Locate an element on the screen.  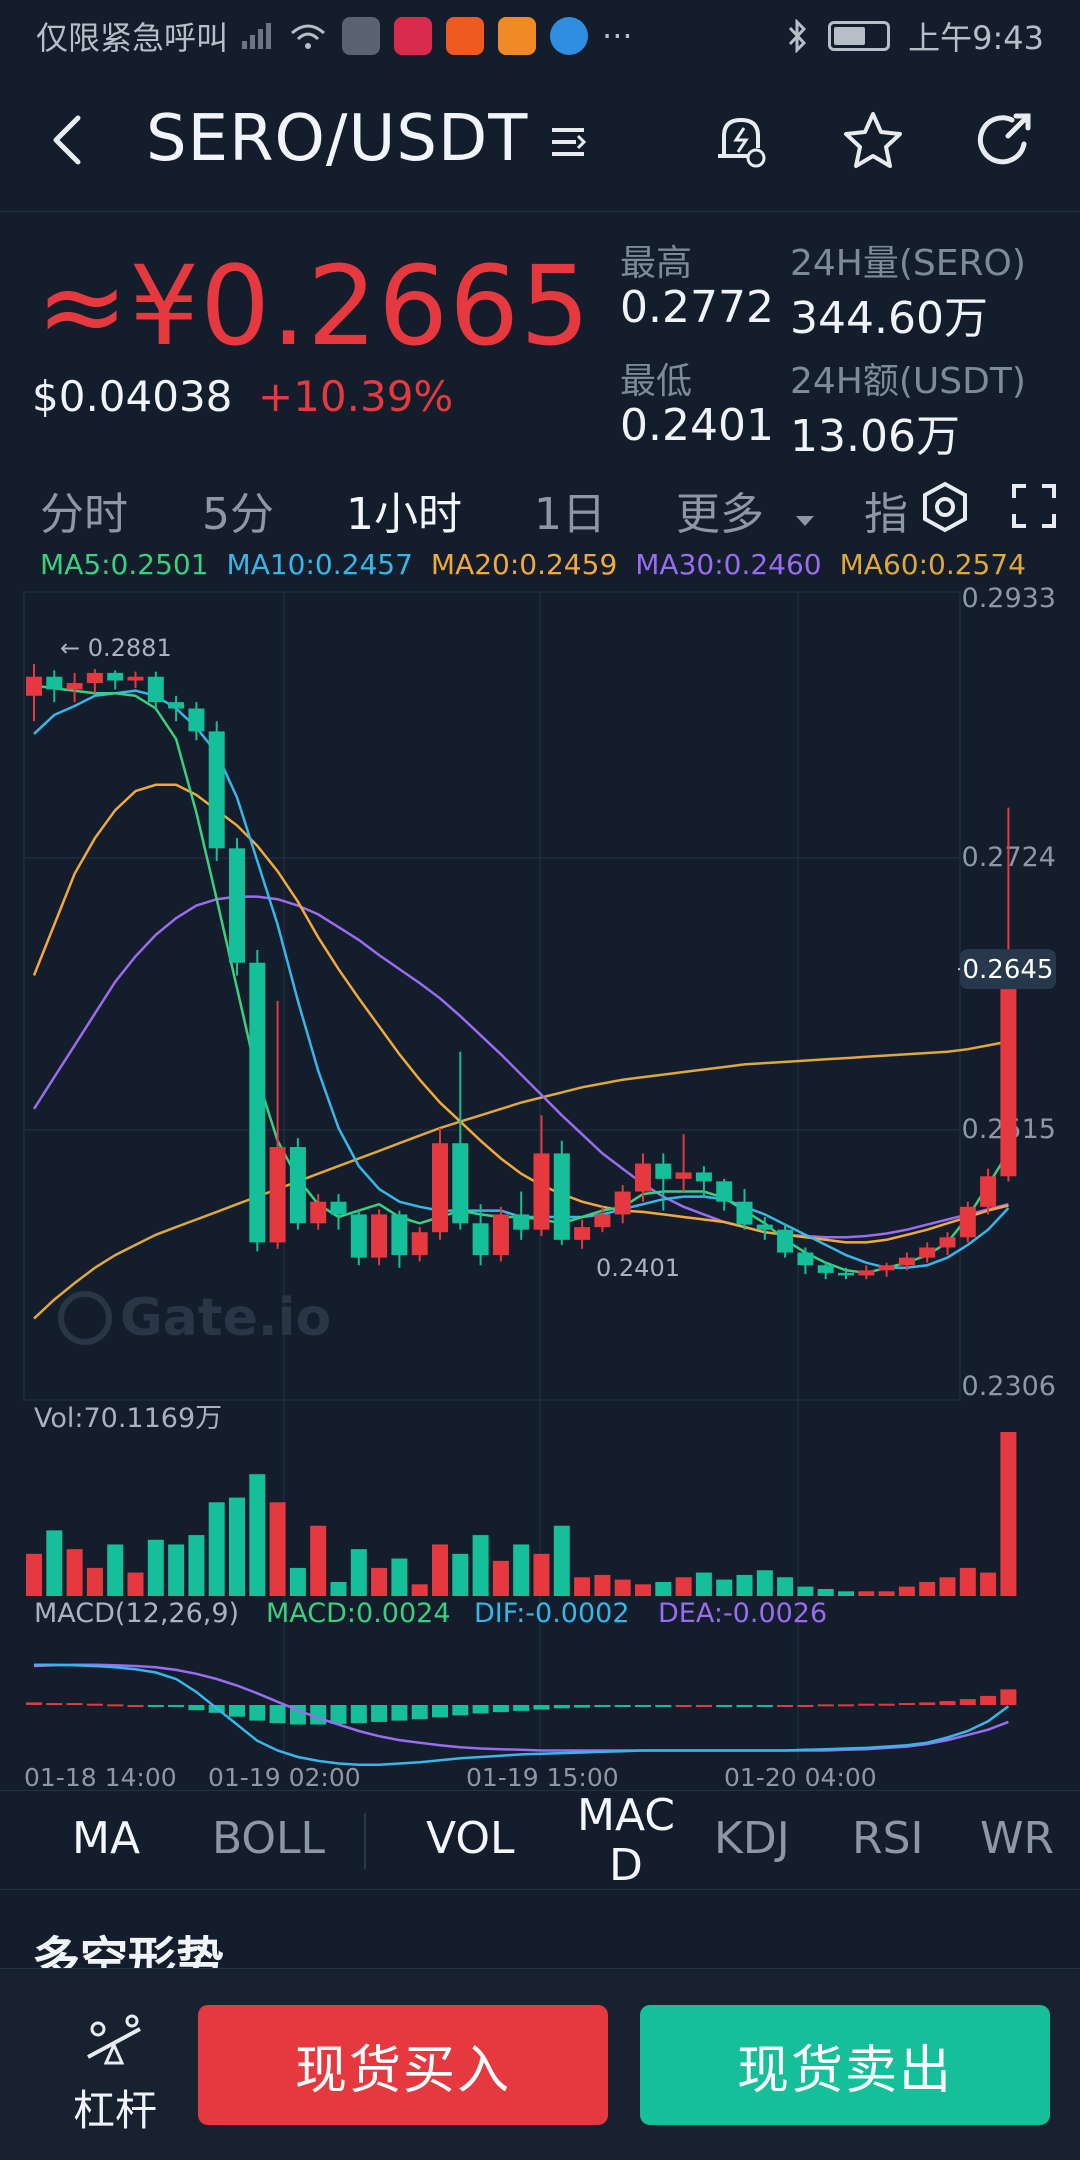
ind-vol: VOL is located at coordinates (470, 1838).